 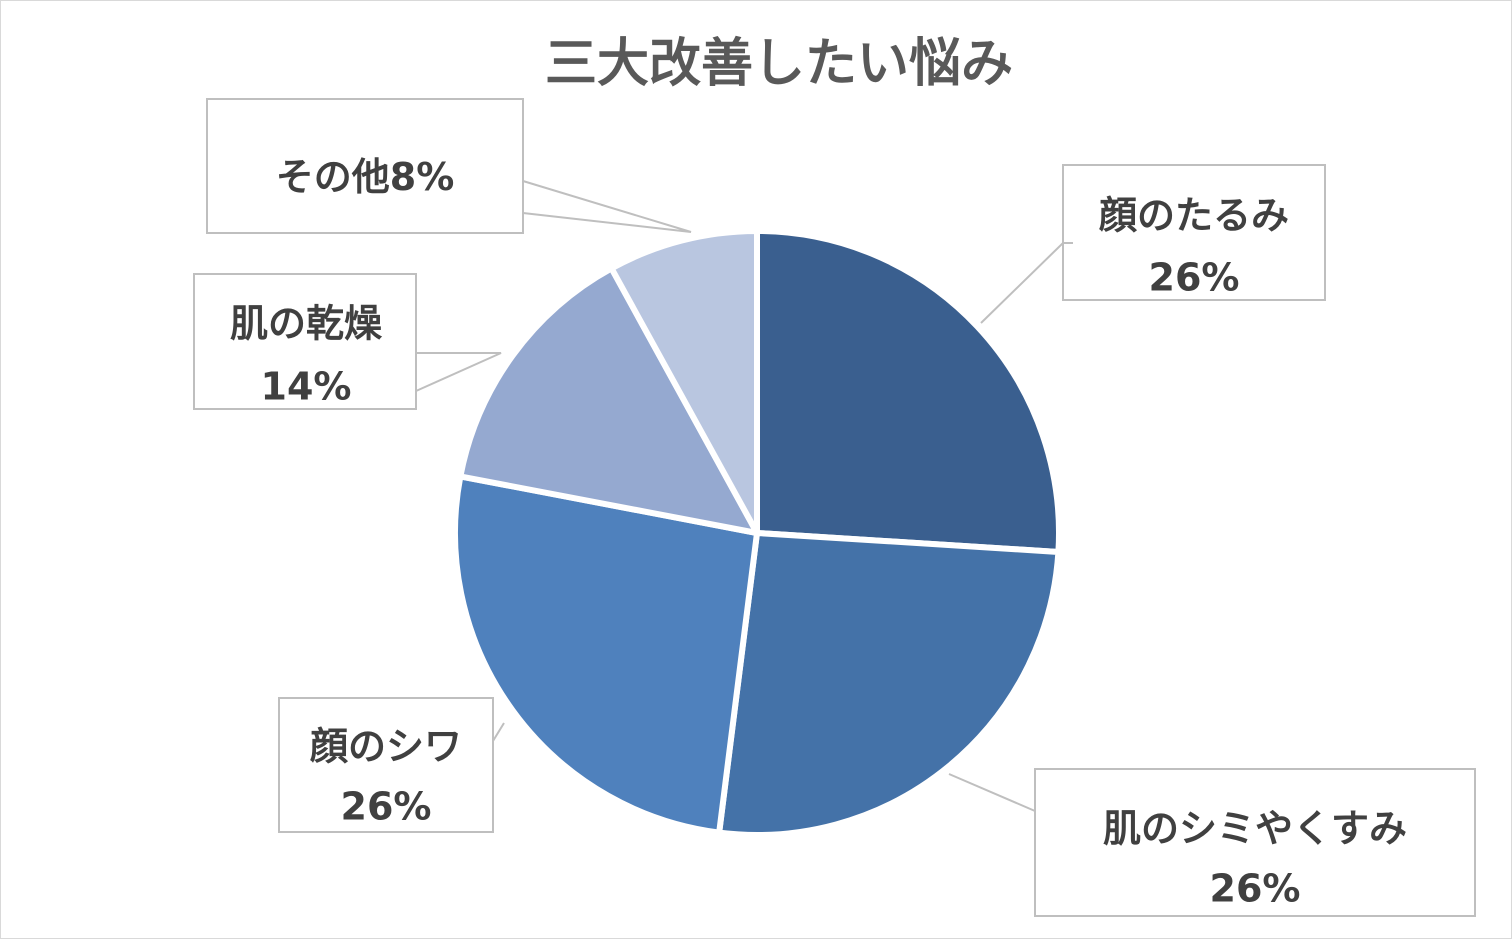 I want to click on callout-spots-dullness: 肌のシミやくすみ 26%, so click(x=1212, y=842).